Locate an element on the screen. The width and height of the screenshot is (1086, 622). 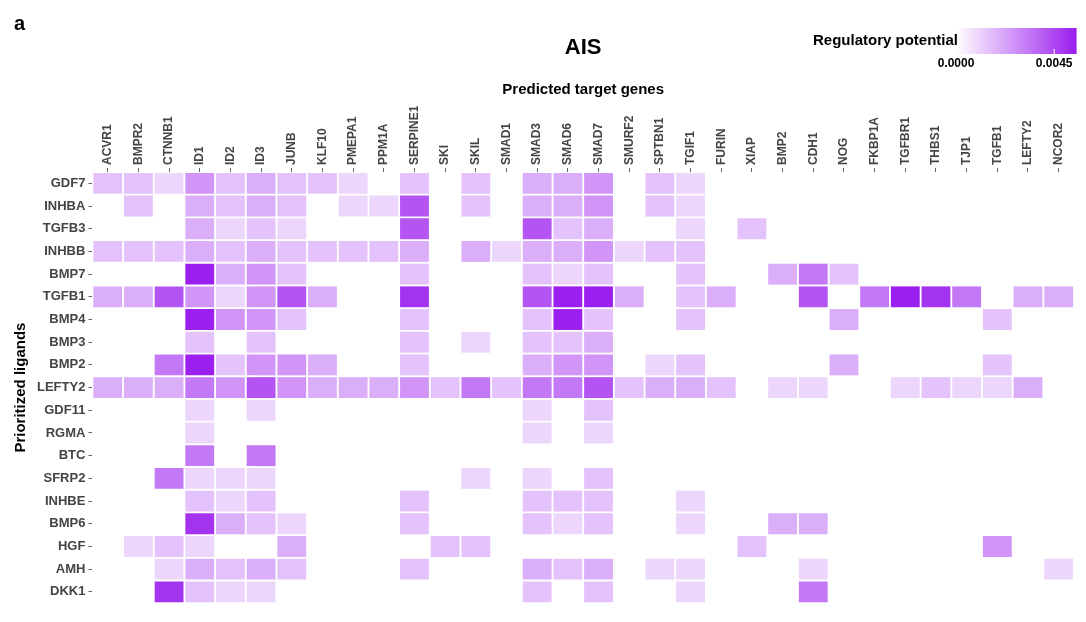
x-tick-label: JUNB is located at coordinates (291, 148).